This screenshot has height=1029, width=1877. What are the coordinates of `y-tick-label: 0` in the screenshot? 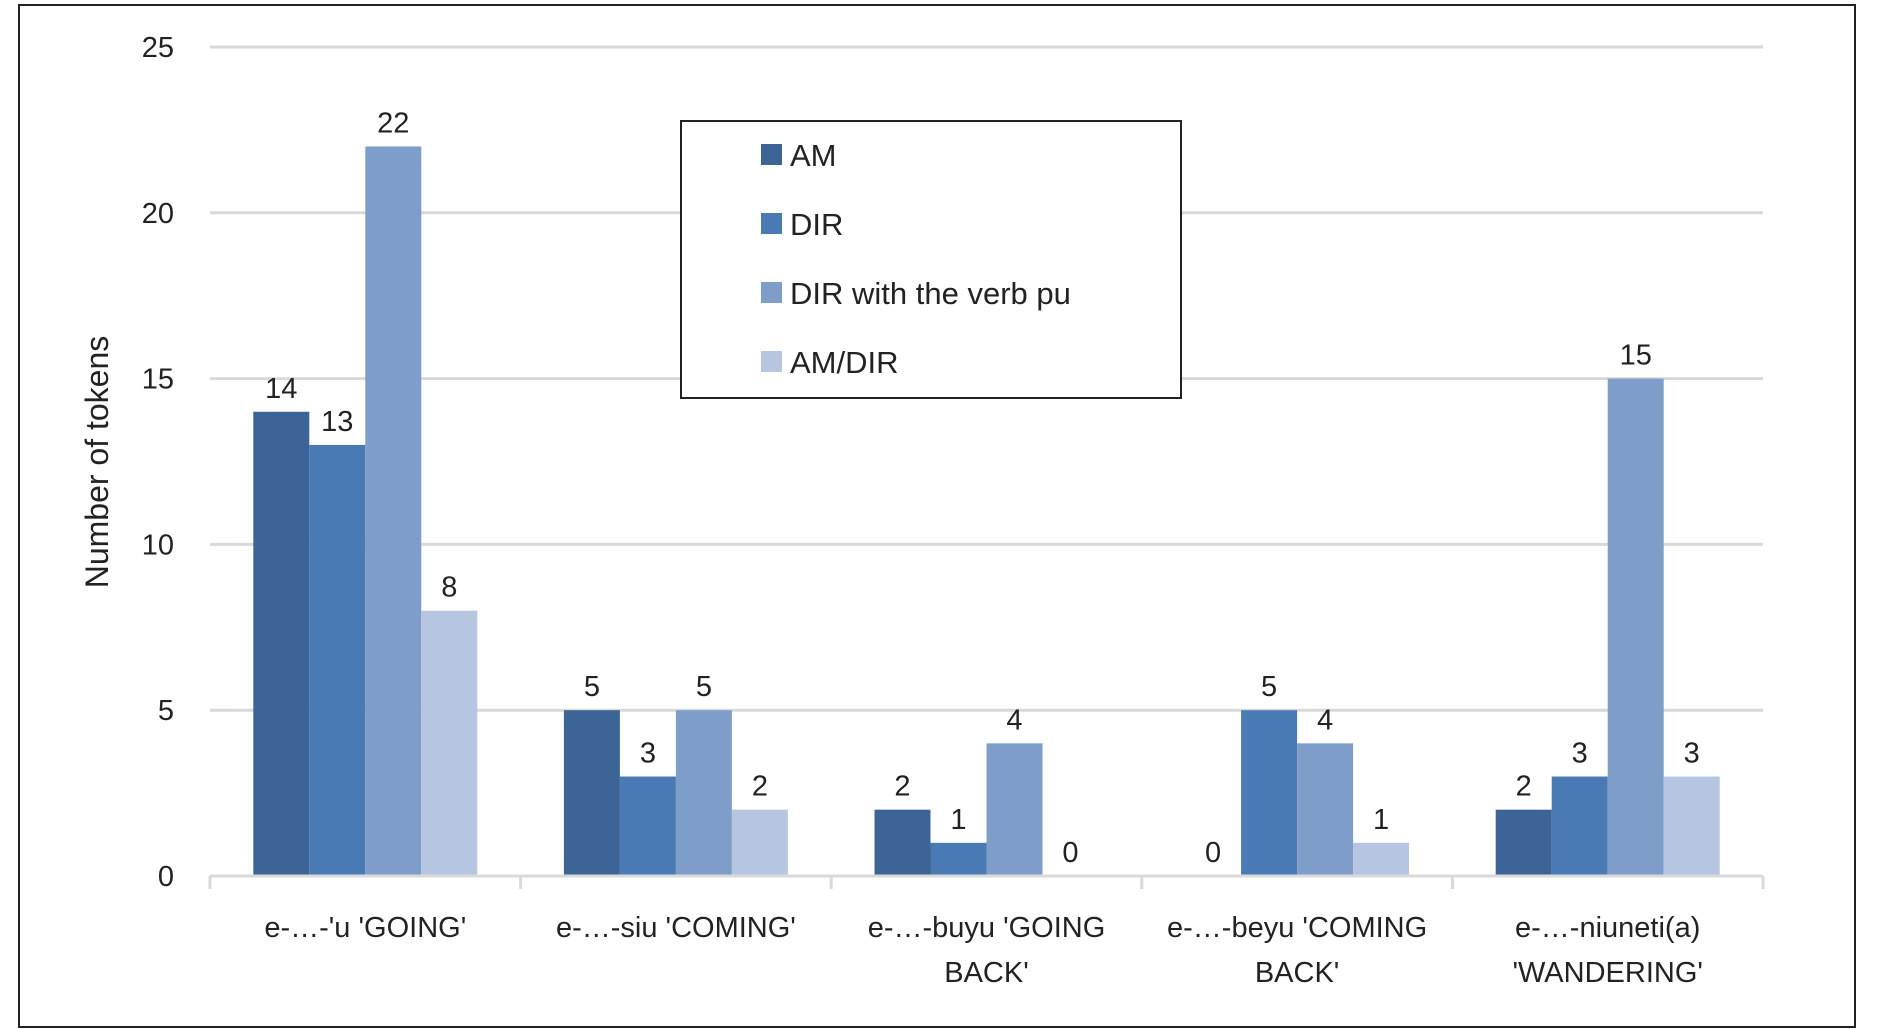 It's located at (166, 877).